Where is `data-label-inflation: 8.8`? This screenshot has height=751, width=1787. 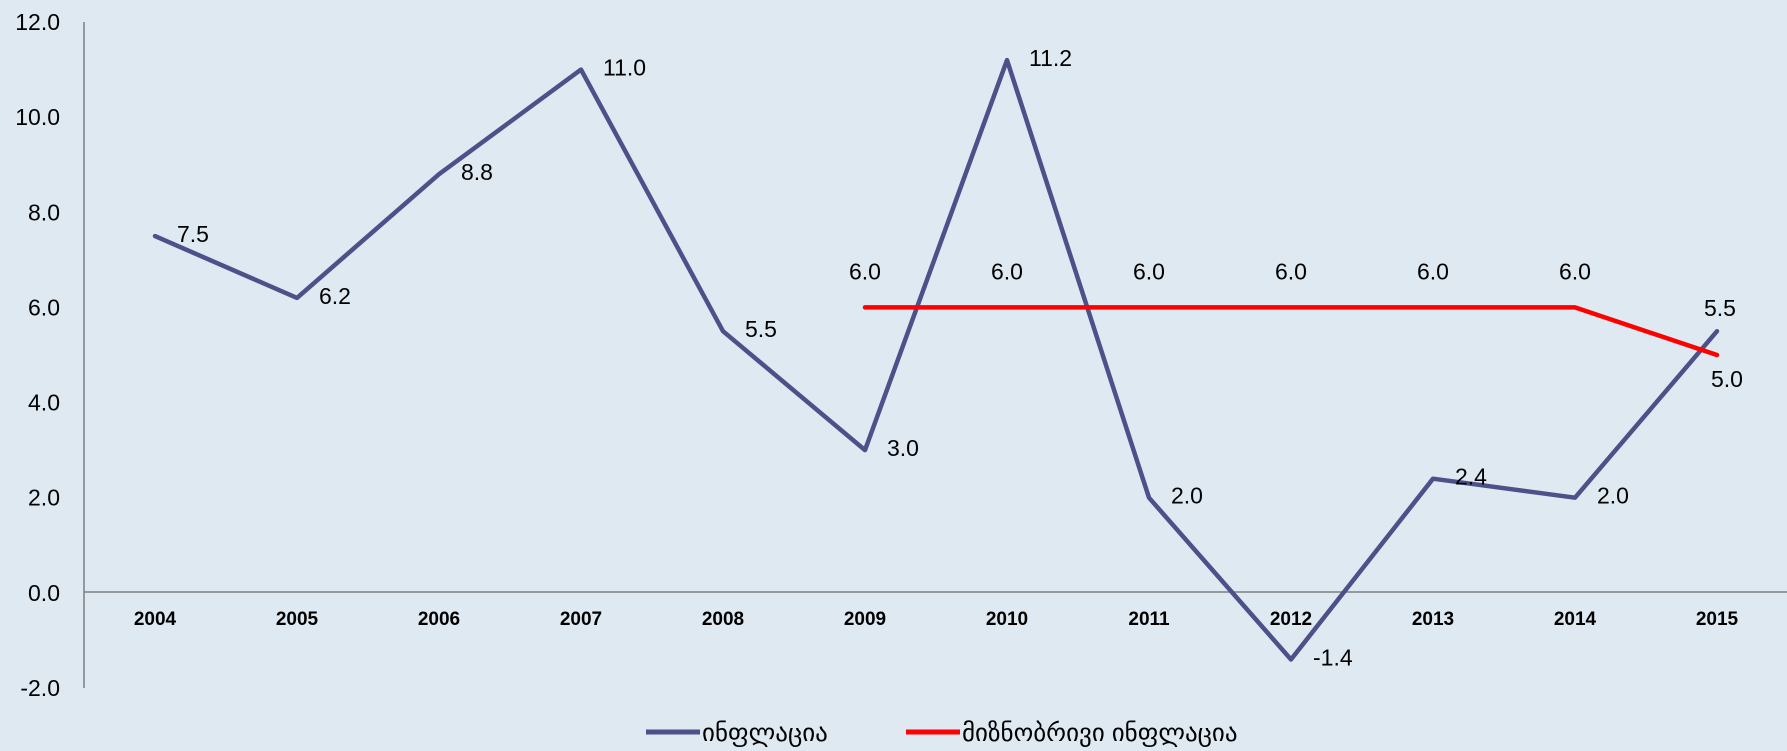 data-label-inflation: 8.8 is located at coordinates (477, 172).